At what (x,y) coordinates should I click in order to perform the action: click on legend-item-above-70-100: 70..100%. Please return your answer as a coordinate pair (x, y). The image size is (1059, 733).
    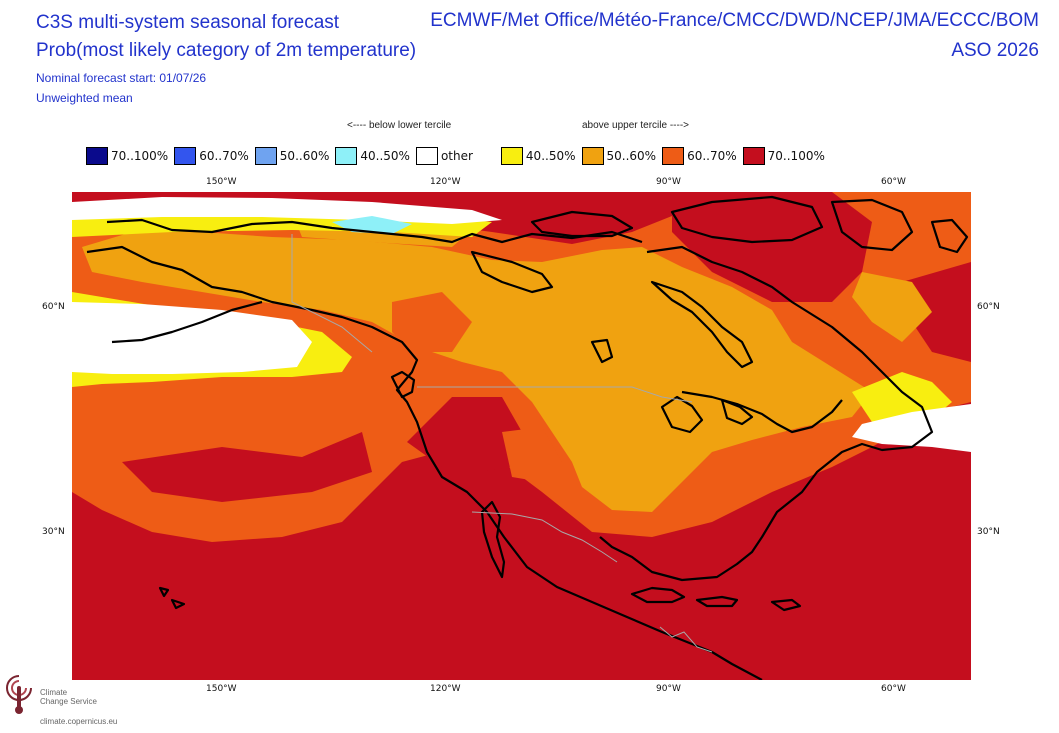
    Looking at the image, I should click on (783, 156).